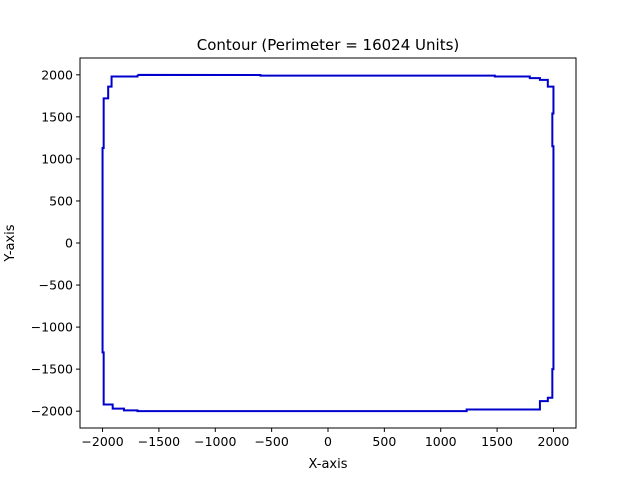 Image resolution: width=640 pixels, height=480 pixels. Describe the element at coordinates (10, 243) in the screenshot. I see `y-axis-label: Y-axis` at that location.